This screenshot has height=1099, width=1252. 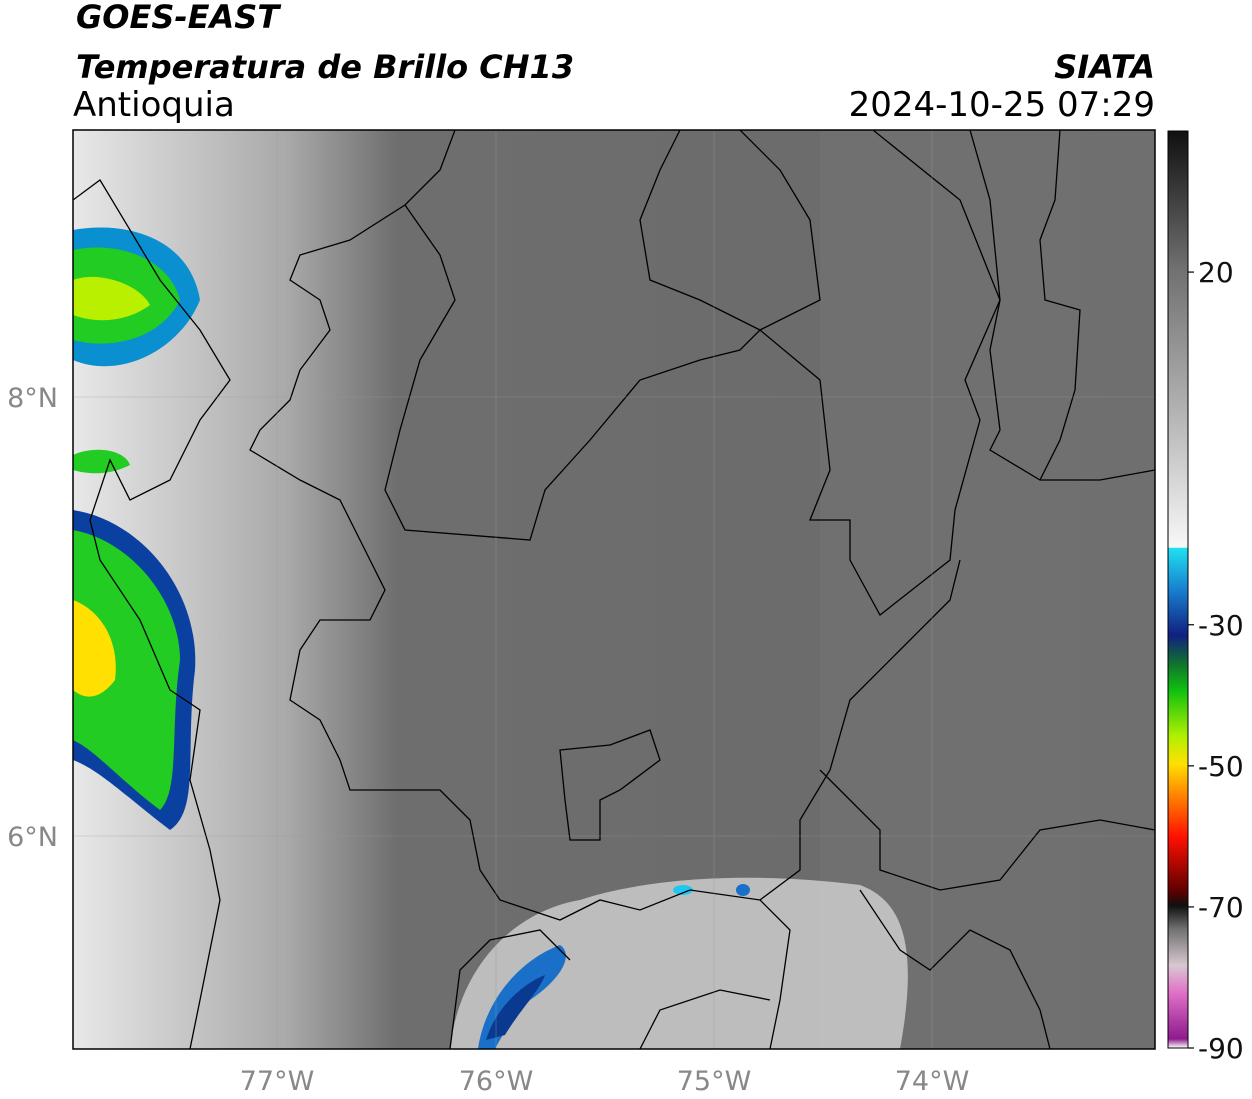 I want to click on colorbar-tick-label: -50, so click(x=1221, y=766).